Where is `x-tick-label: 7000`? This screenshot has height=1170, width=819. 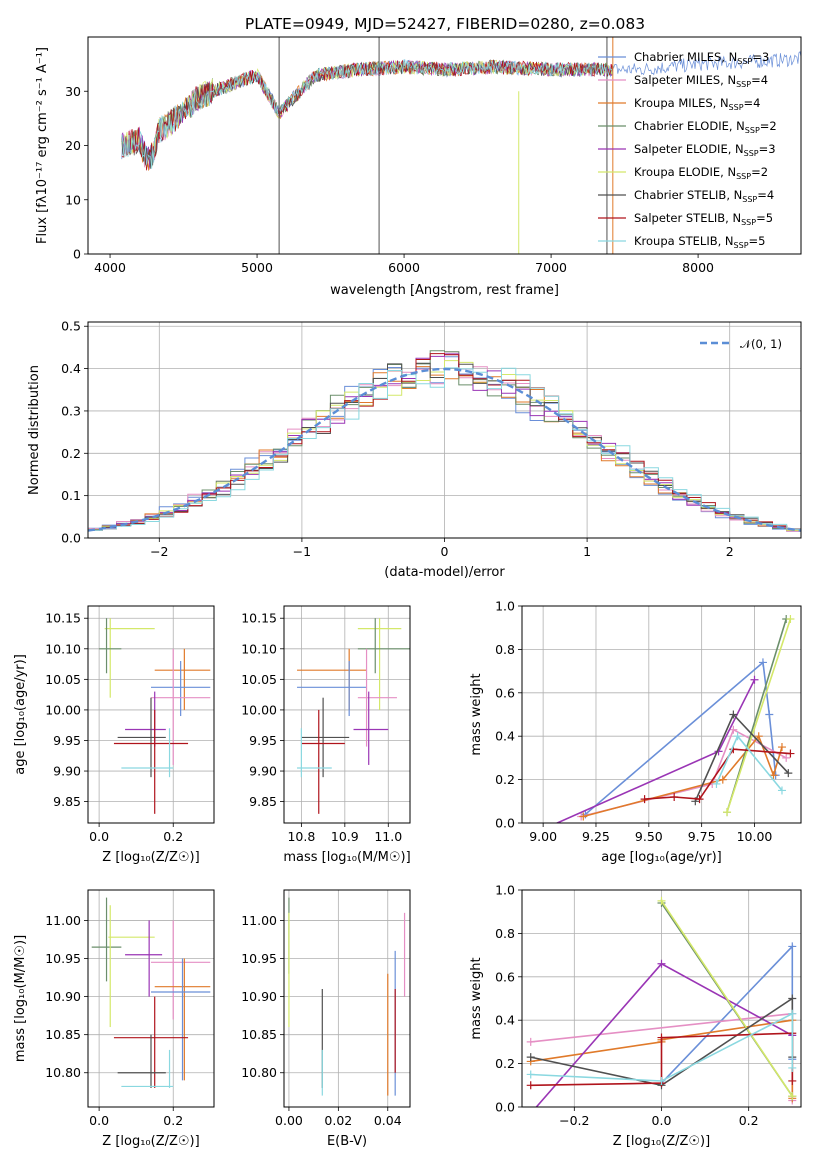
x-tick-label: 7000 is located at coordinates (551, 267).